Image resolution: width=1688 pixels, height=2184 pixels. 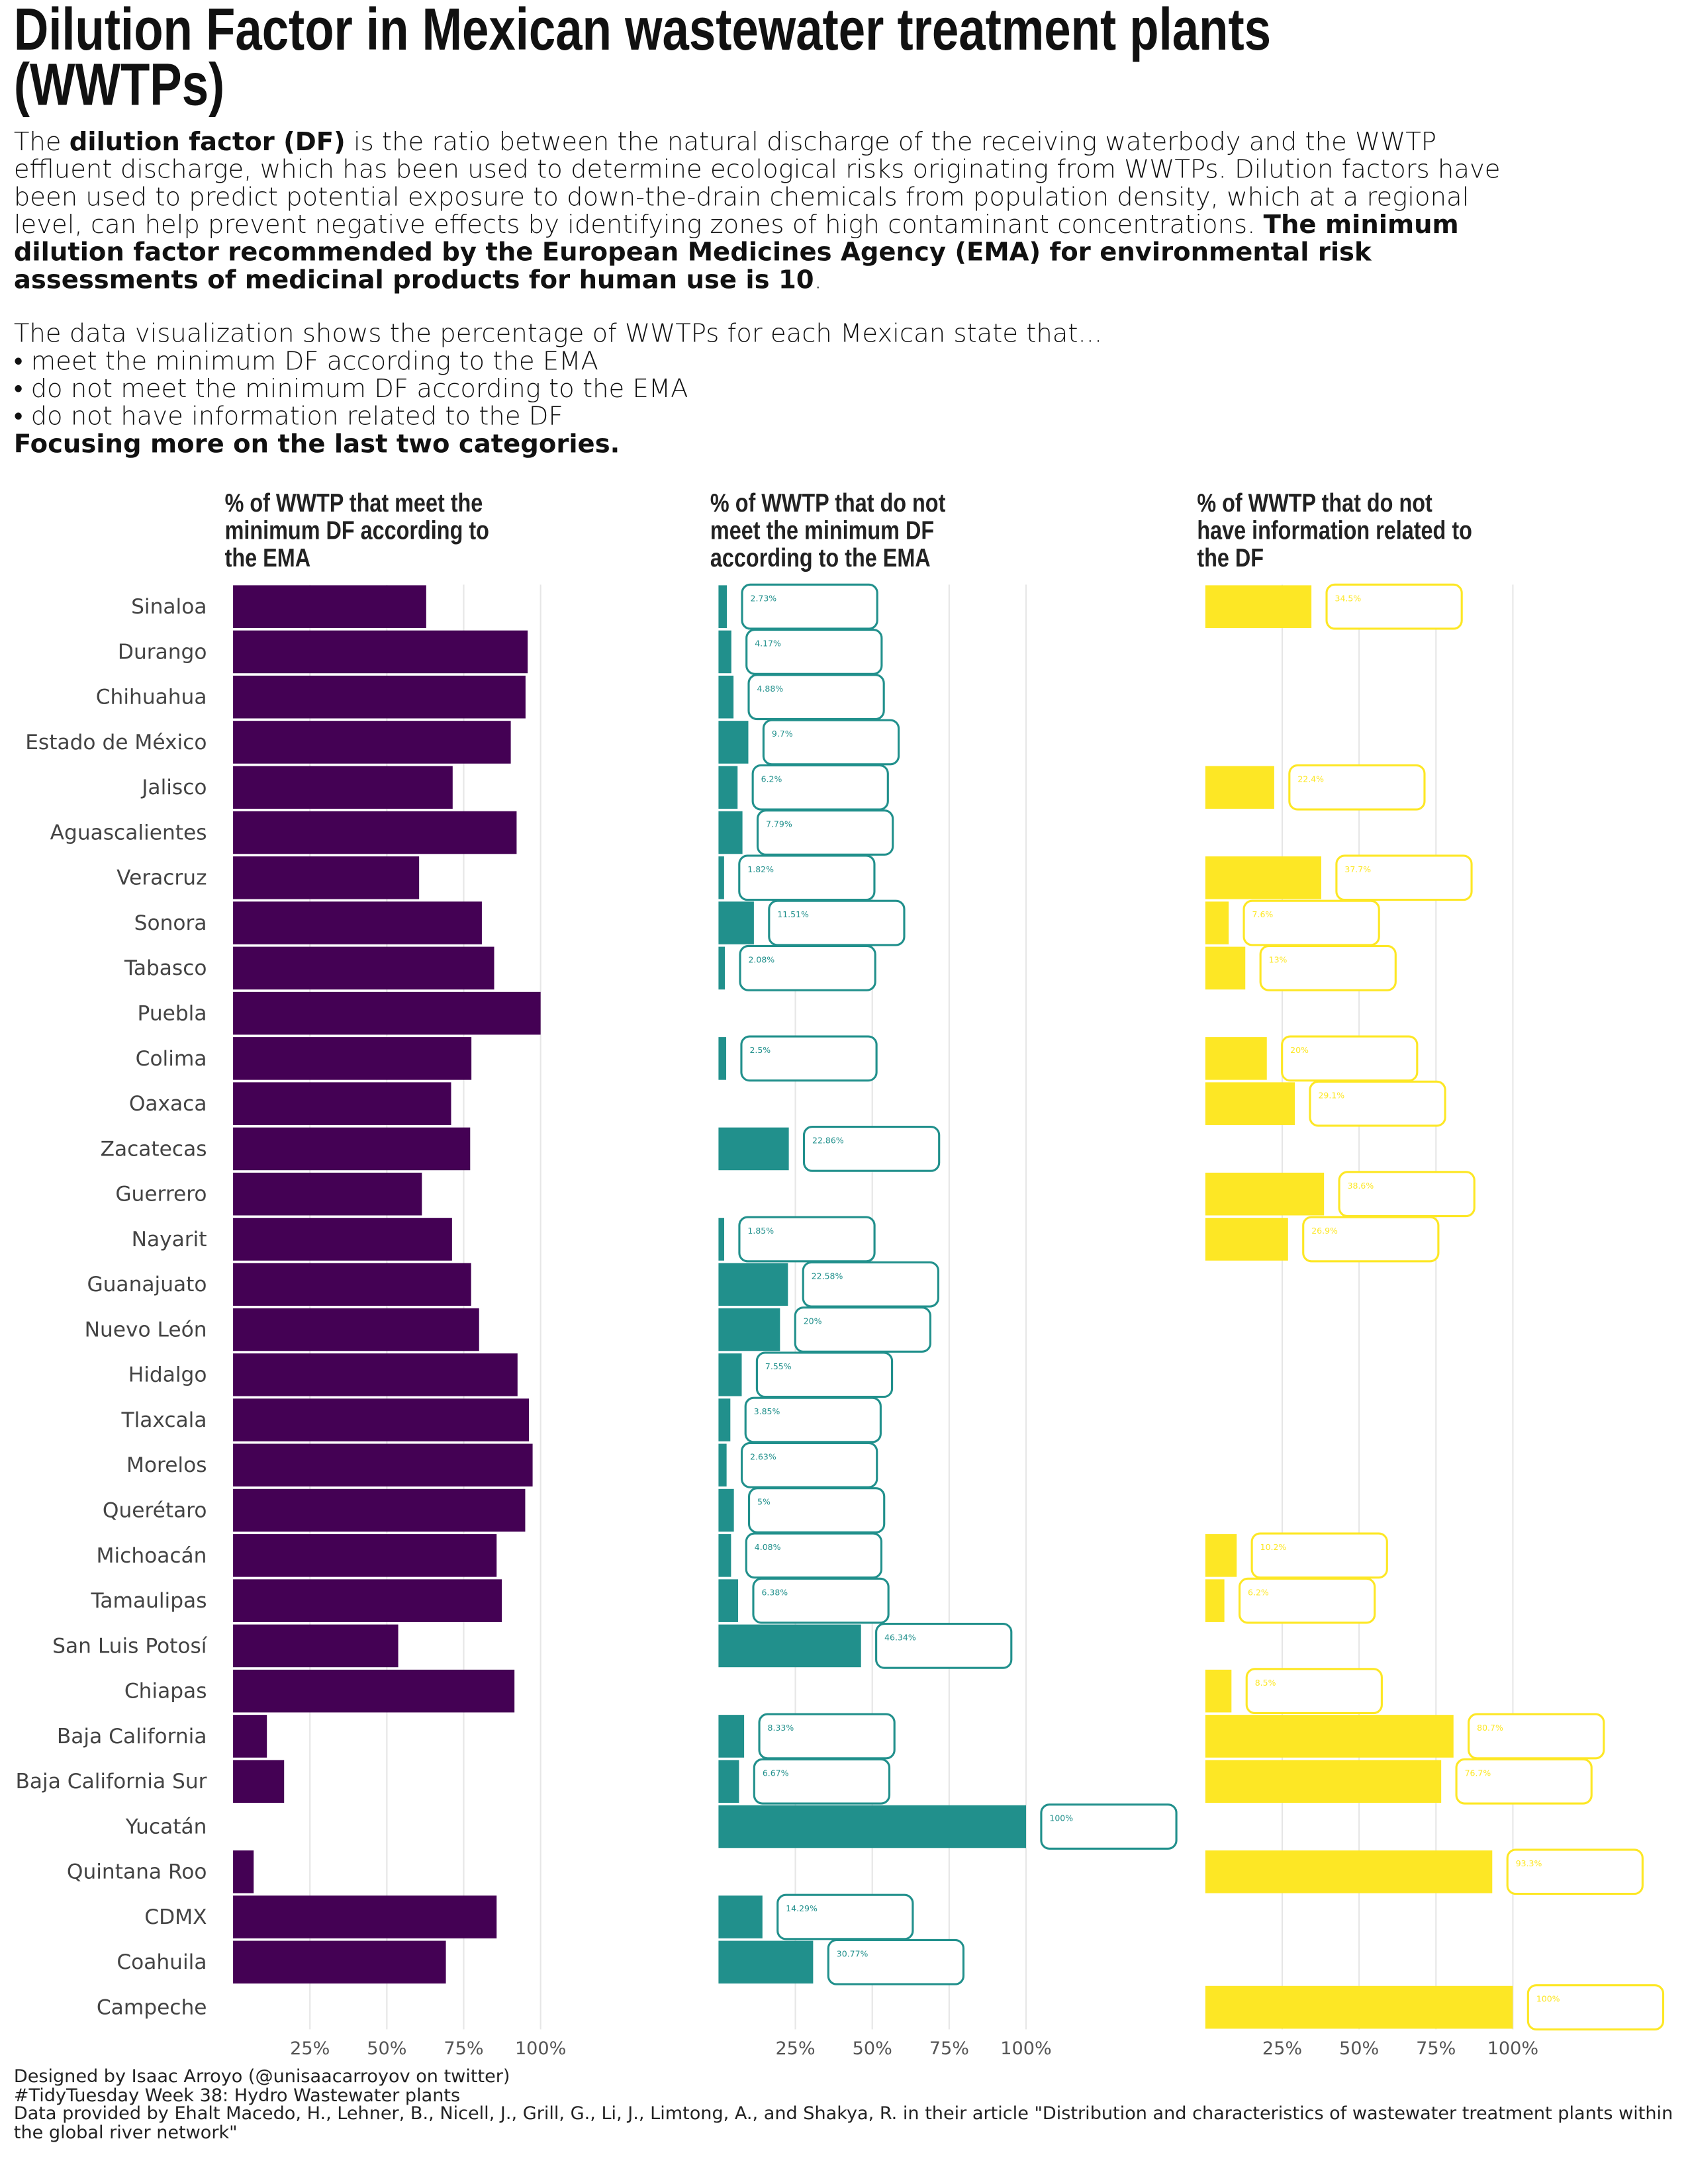 What do you see at coordinates (1258, 1592) in the screenshot?
I see `value-label: 6.2%` at bounding box center [1258, 1592].